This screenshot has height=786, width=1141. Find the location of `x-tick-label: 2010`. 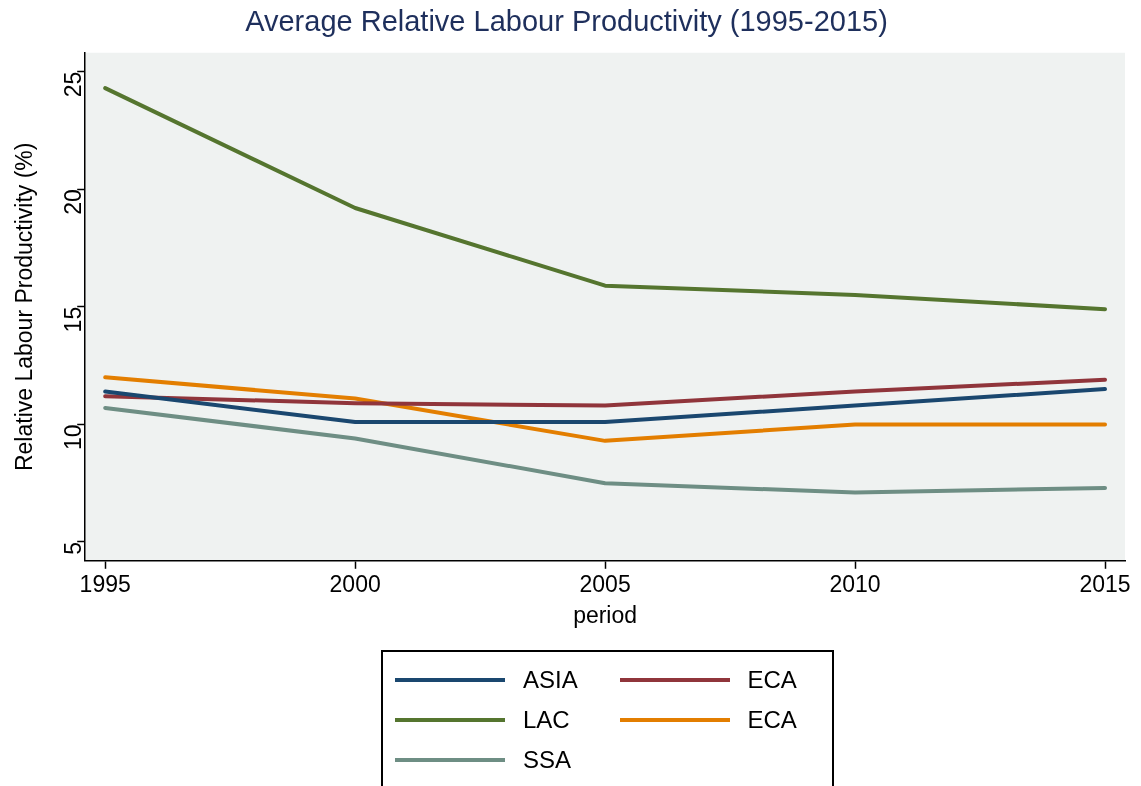

x-tick-label: 2010 is located at coordinates (855, 583).